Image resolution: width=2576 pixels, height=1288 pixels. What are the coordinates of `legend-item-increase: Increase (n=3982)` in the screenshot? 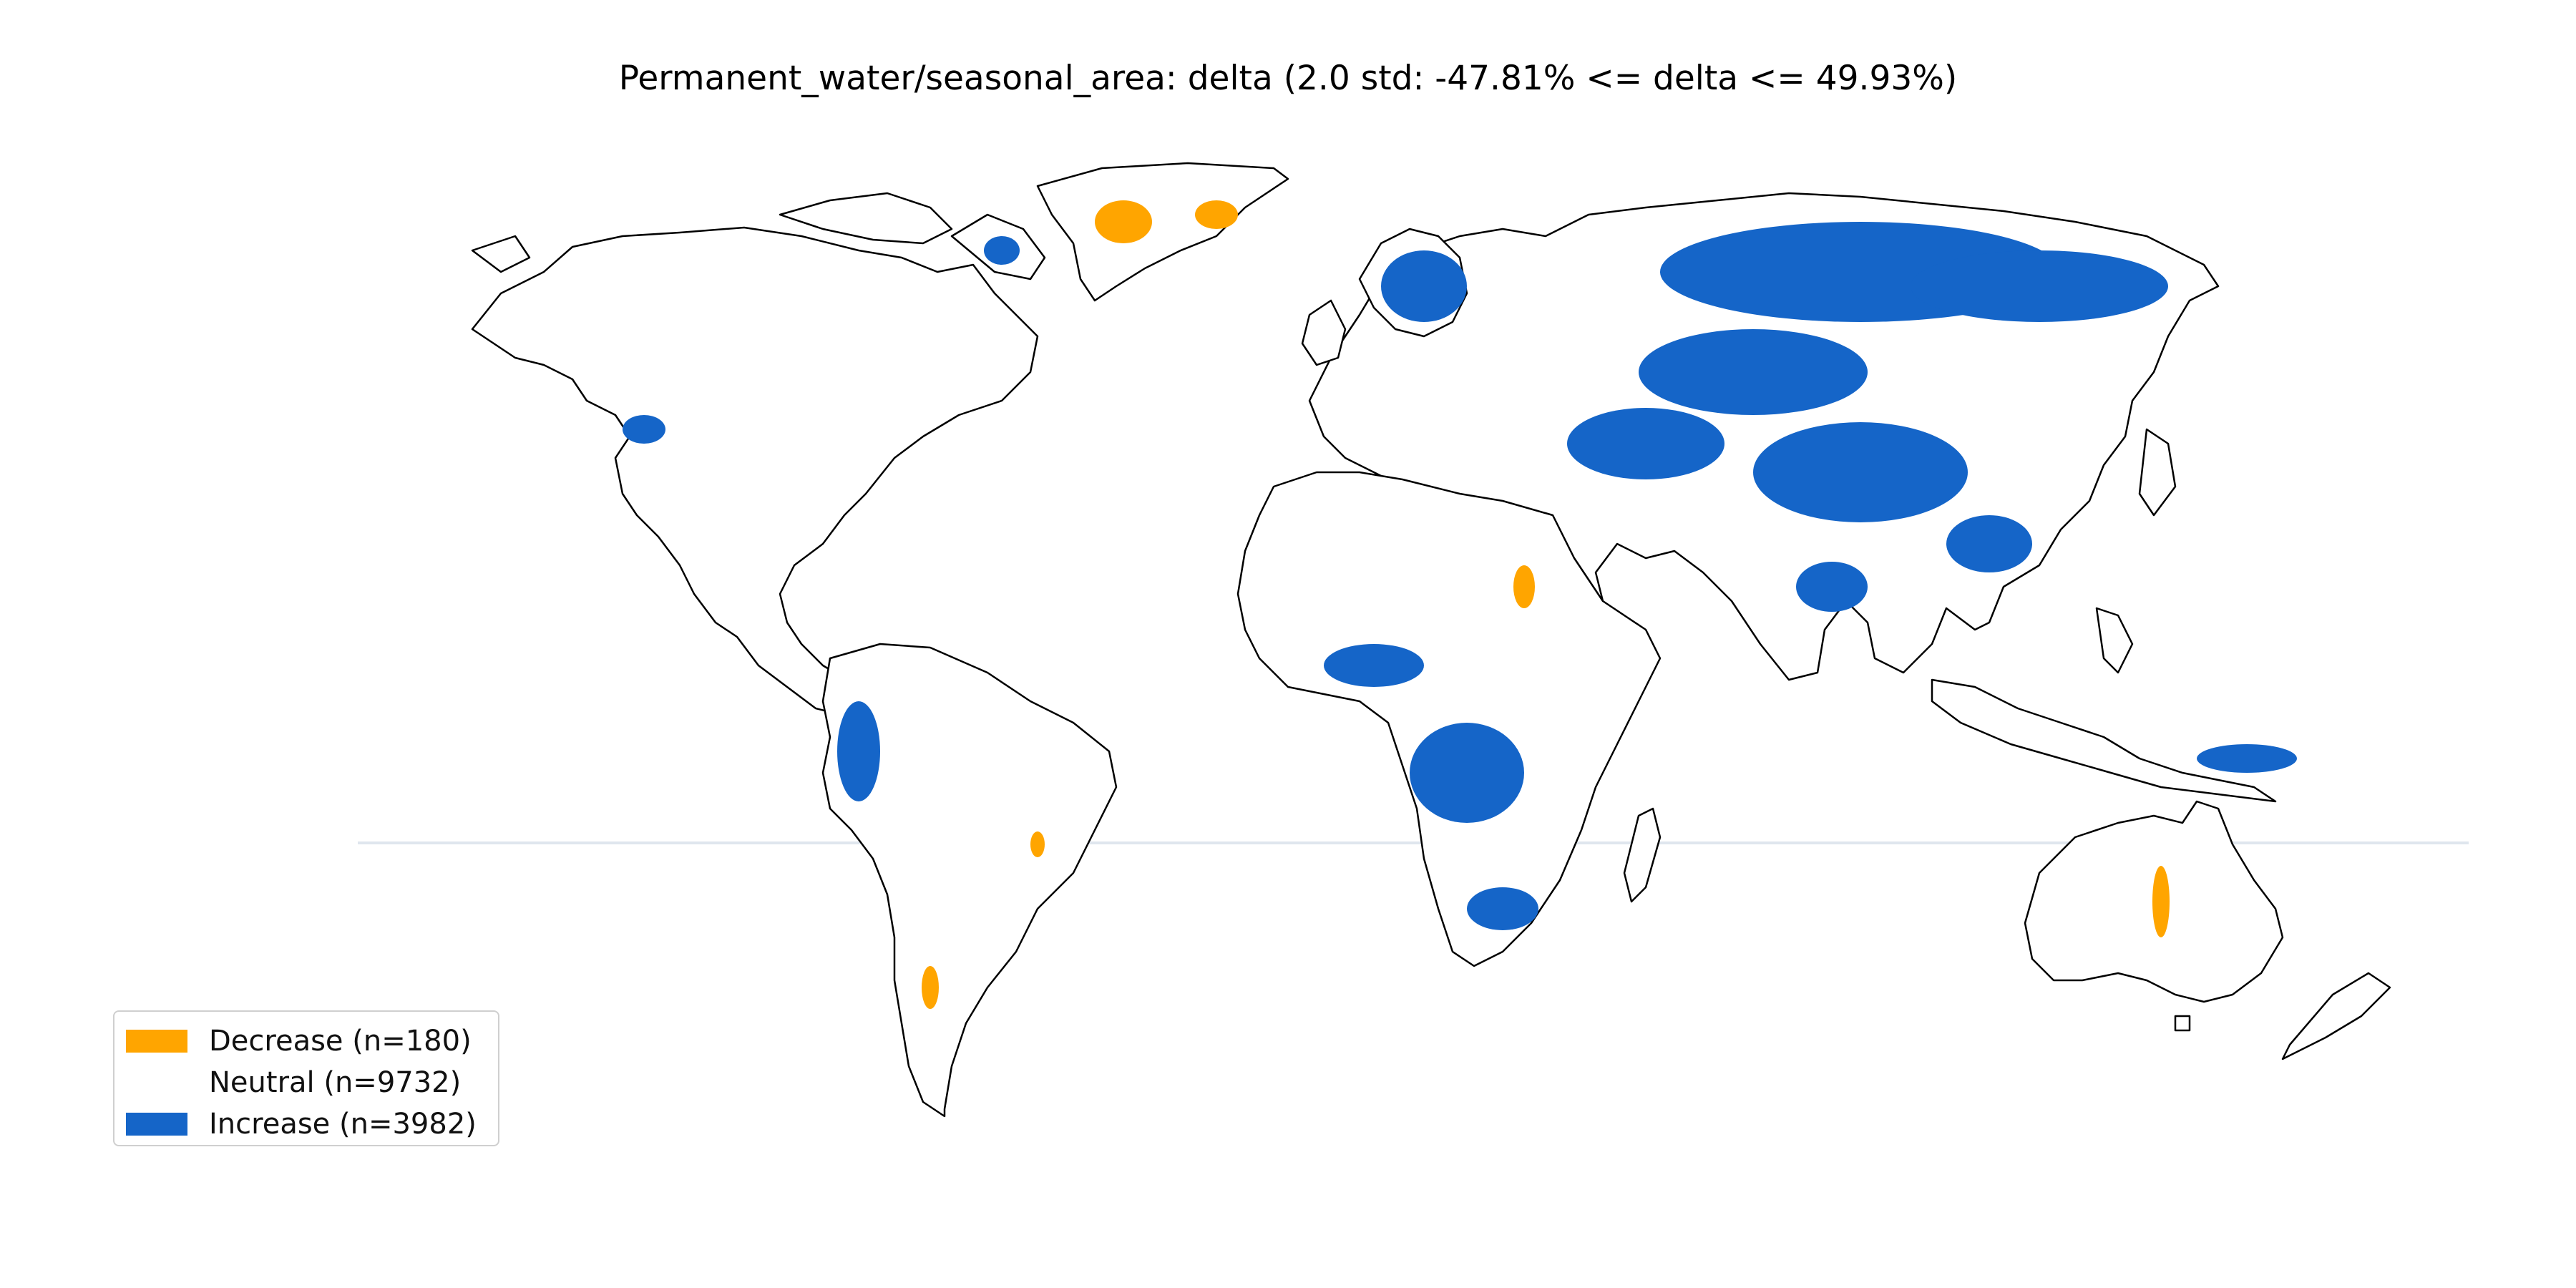 It's located at (301, 1124).